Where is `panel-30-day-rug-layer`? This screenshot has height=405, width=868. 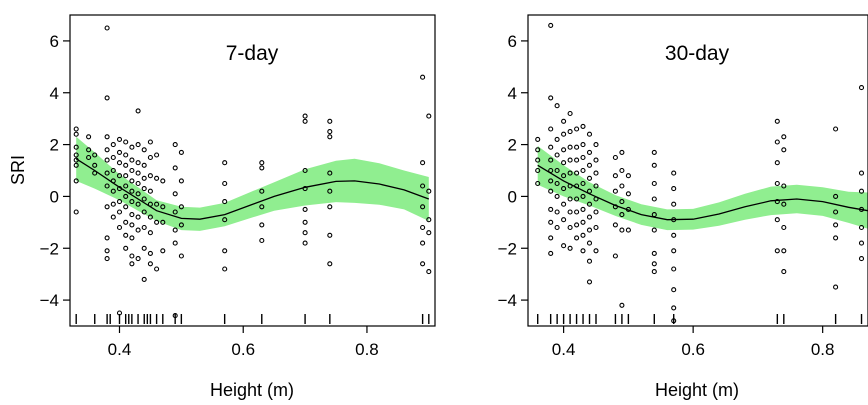
panel-30-day-rug-layer is located at coordinates (700, 319).